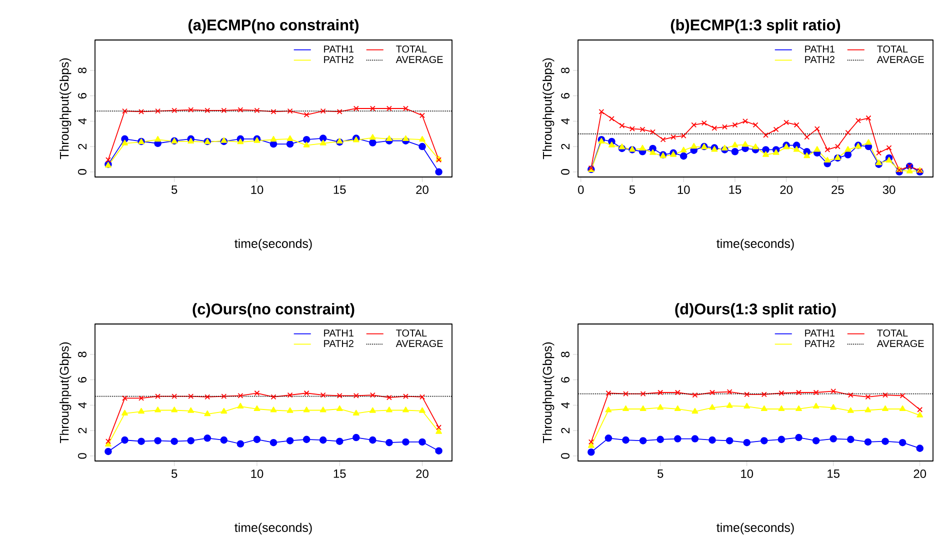 This screenshot has width=937, height=547. I want to click on chart-title: (b)ECMP(1:3 split ratio), so click(755, 26).